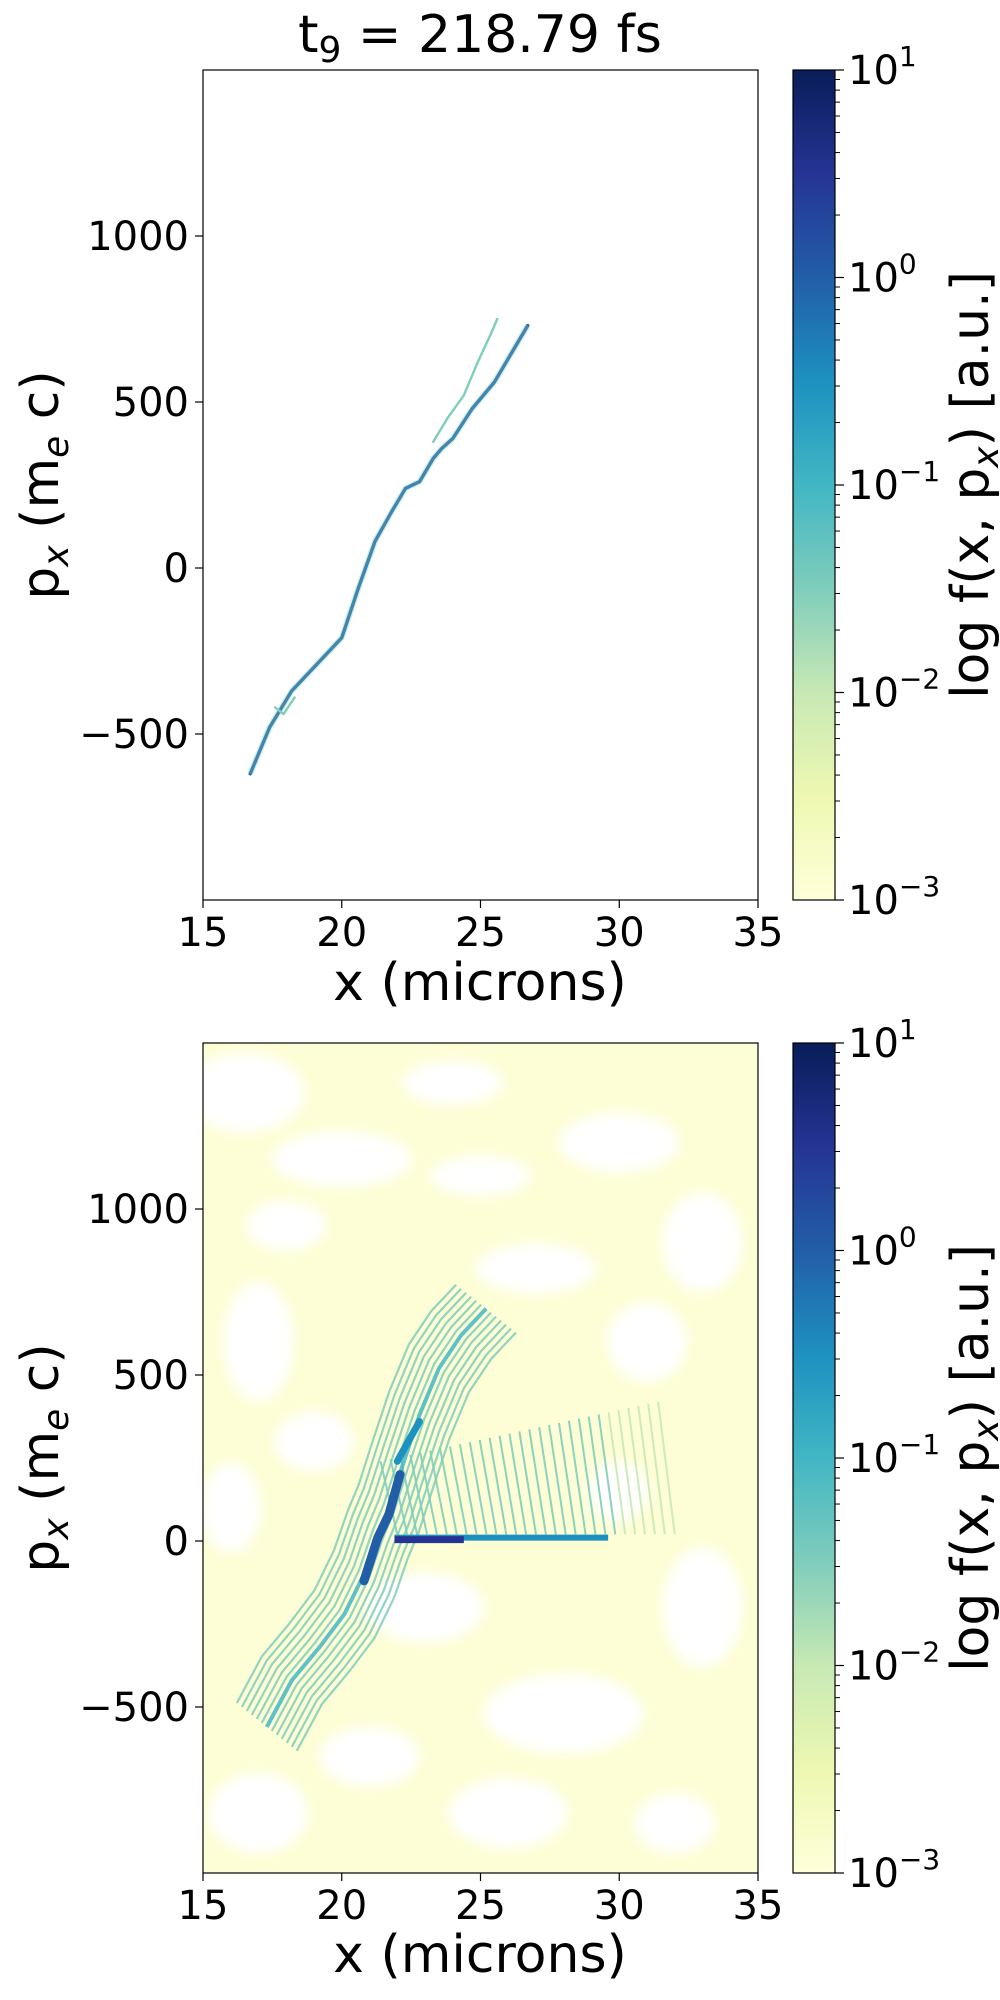 The height and width of the screenshot is (2000, 1000). I want to click on title-rest: = 218.79 fs, so click(501, 35).